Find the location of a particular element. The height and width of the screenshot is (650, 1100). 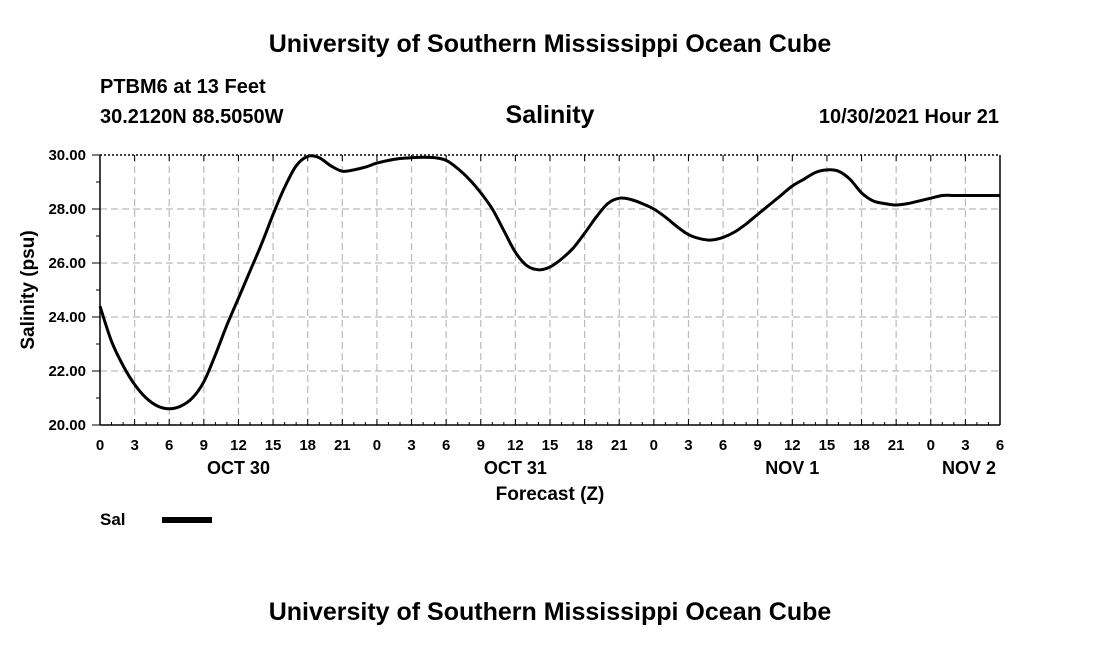

legend-label-sal: Sal is located at coordinates (113, 519).